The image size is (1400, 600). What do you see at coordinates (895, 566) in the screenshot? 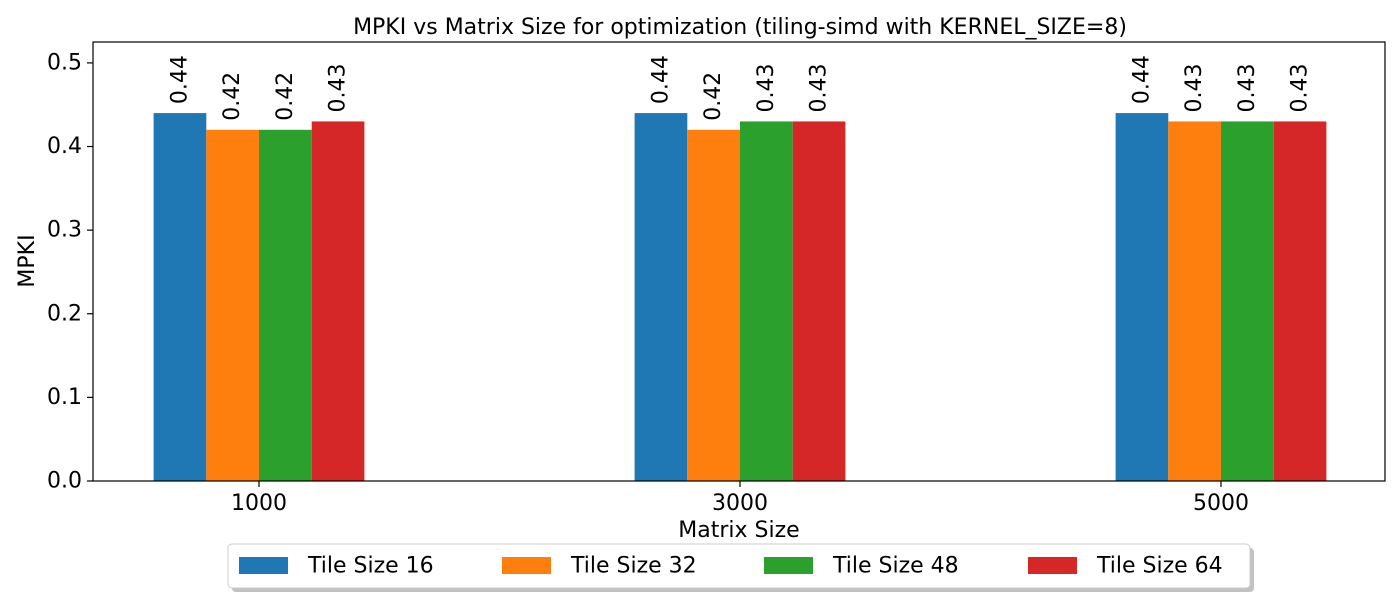
I see `legend-label-3: Tile Size 48` at bounding box center [895, 566].